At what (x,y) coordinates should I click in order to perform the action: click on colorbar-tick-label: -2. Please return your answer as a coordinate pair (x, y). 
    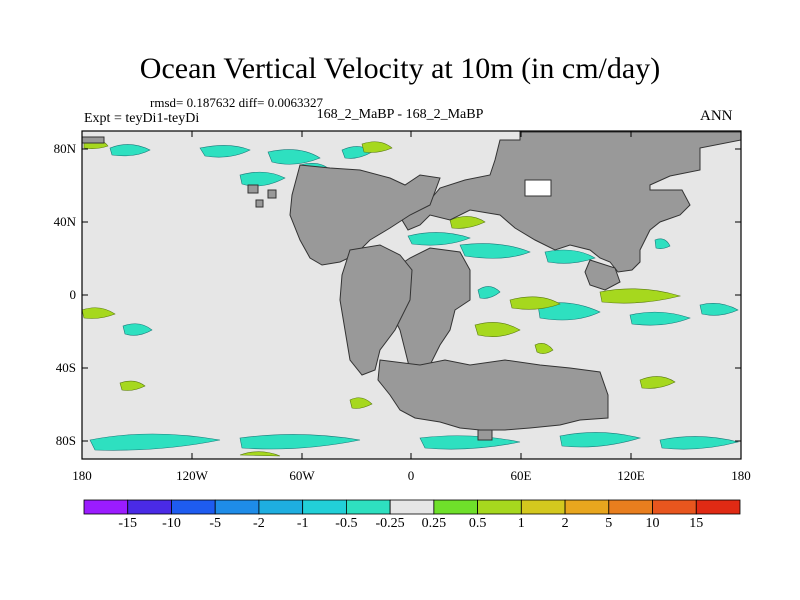
    Looking at the image, I should click on (259, 523).